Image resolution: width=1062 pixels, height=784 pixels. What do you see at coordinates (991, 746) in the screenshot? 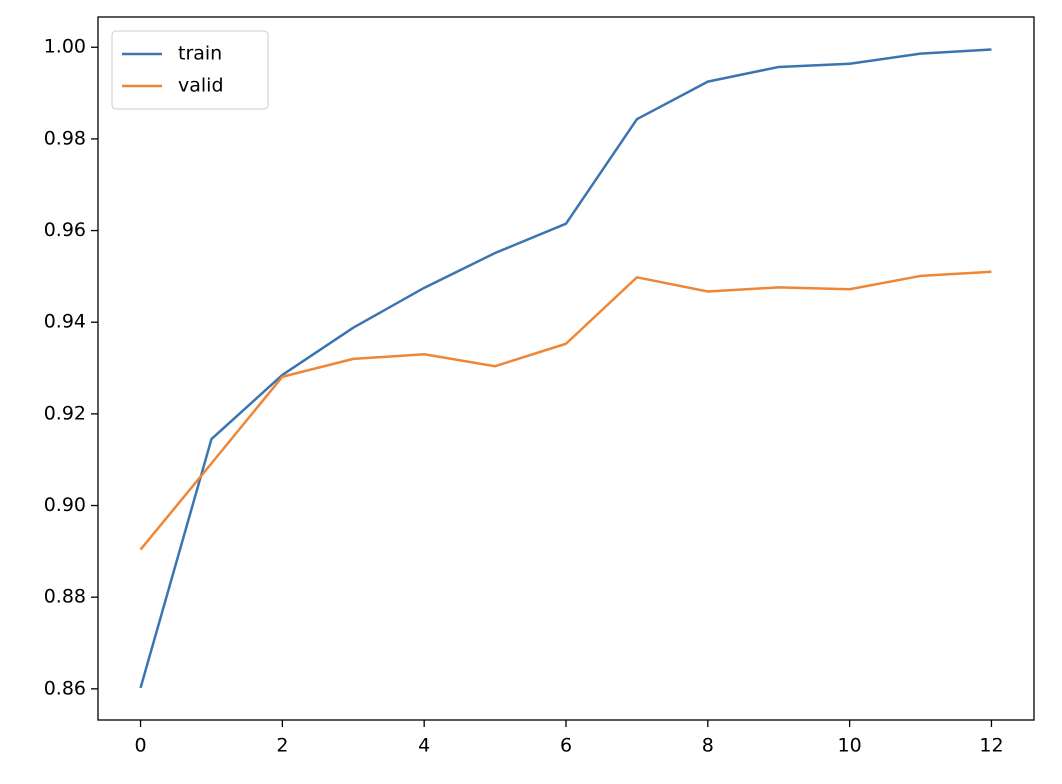
I see `x-tick-label: 12` at bounding box center [991, 746].